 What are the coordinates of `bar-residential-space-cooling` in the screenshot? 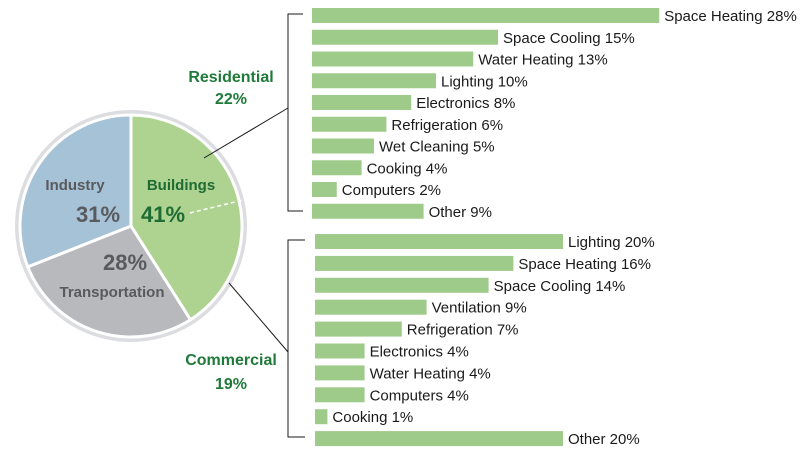 It's located at (405, 37).